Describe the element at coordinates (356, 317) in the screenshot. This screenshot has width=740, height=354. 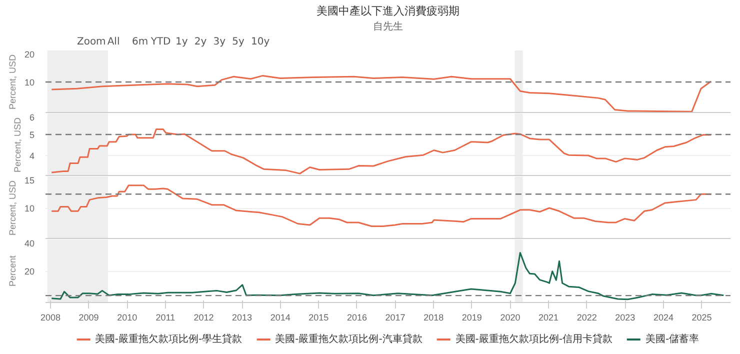
I see `x-tick-label: 2016` at that location.